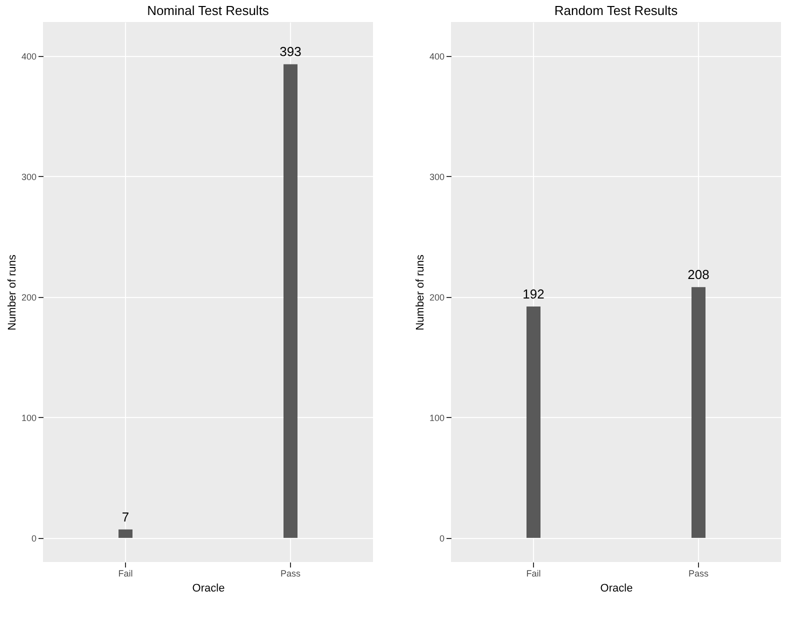  I want to click on data-label: 7, so click(126, 516).